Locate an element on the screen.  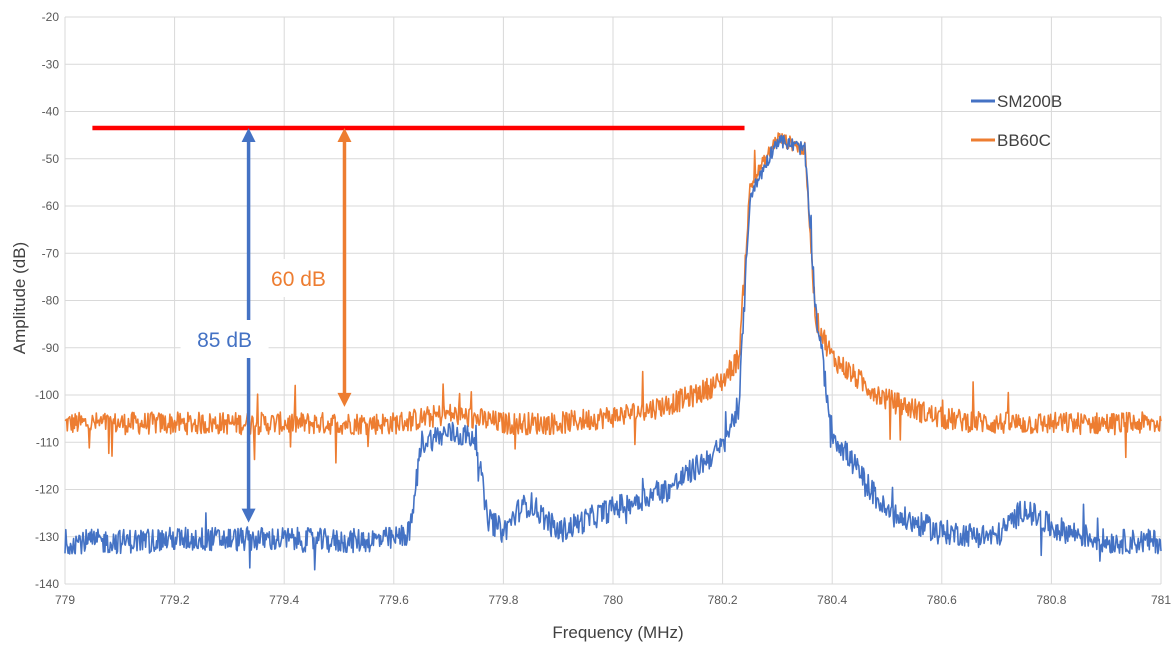
annotation-label: 85 dB is located at coordinates (224, 340).